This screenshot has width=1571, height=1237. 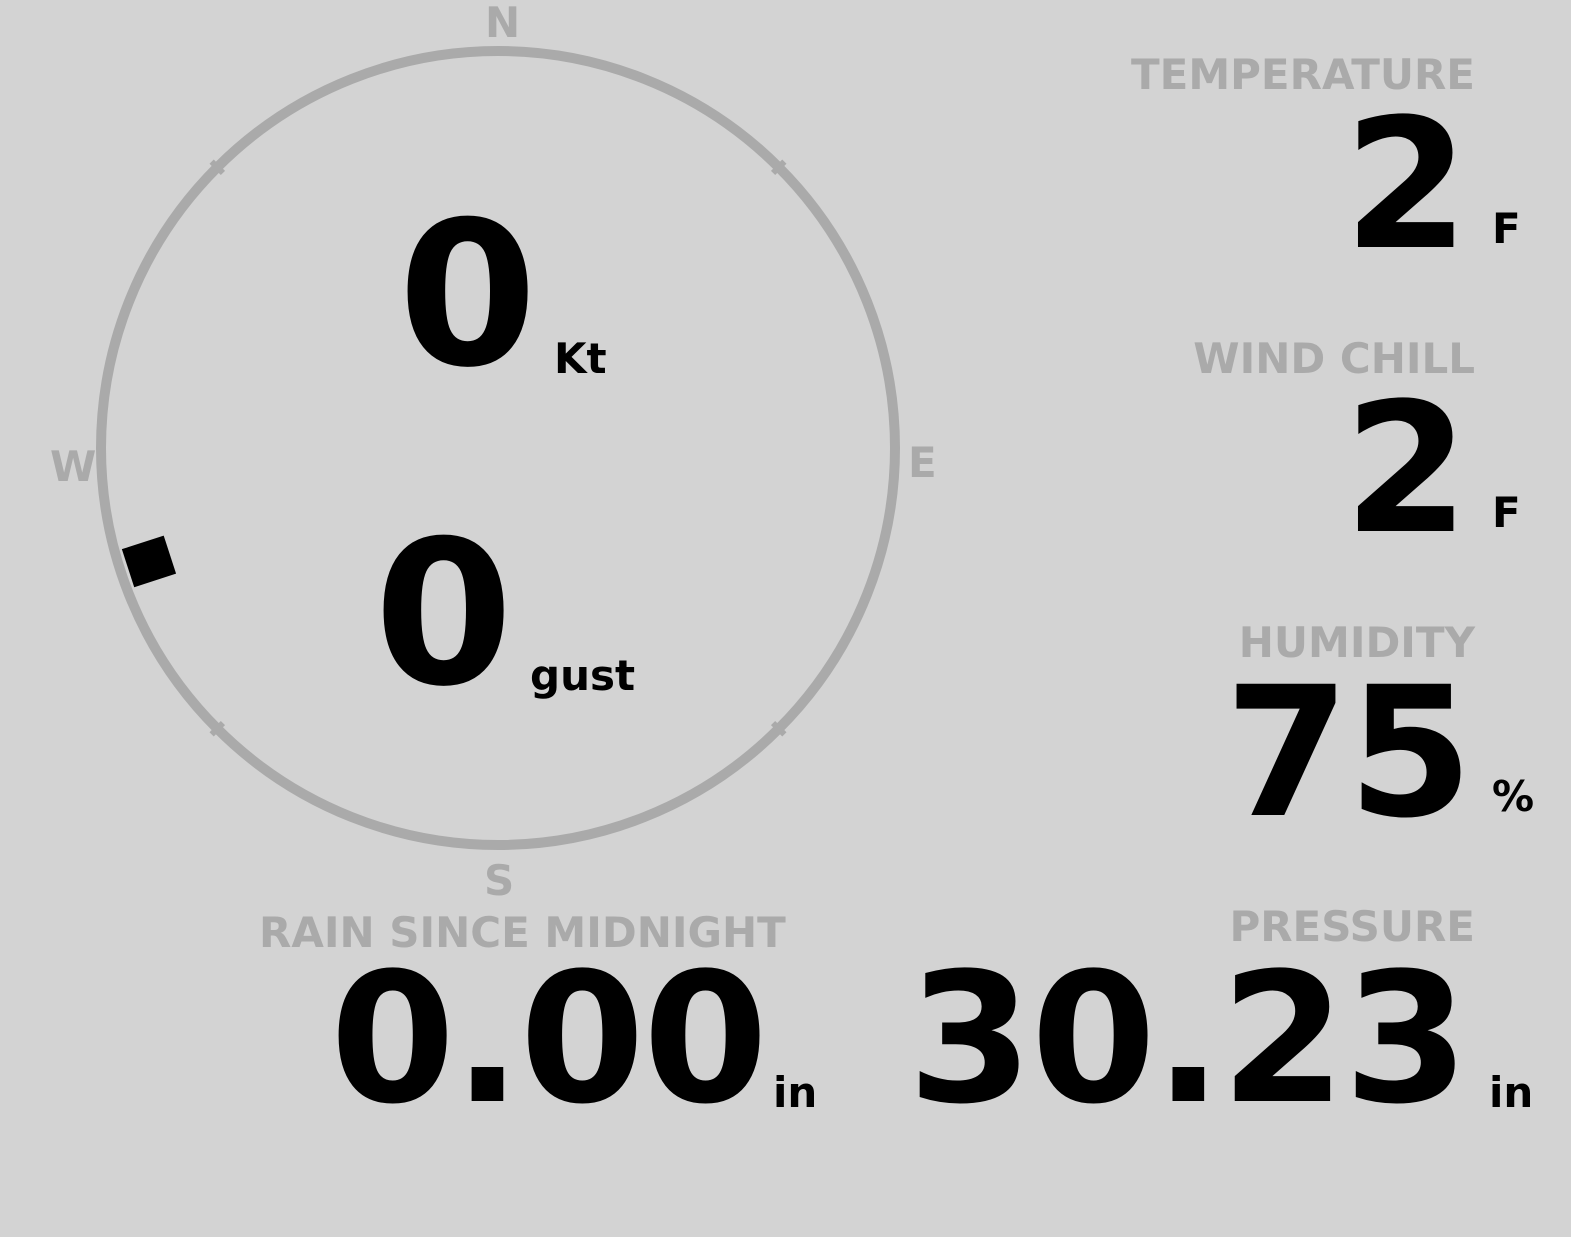 I want to click on compass-north: N, so click(x=503, y=23).